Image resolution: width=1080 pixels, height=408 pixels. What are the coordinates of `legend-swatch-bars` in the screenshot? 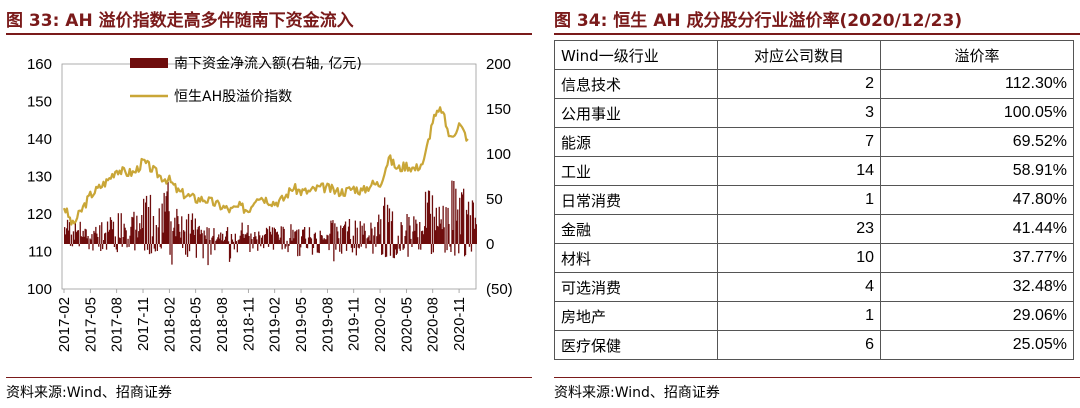 It's located at (149, 63).